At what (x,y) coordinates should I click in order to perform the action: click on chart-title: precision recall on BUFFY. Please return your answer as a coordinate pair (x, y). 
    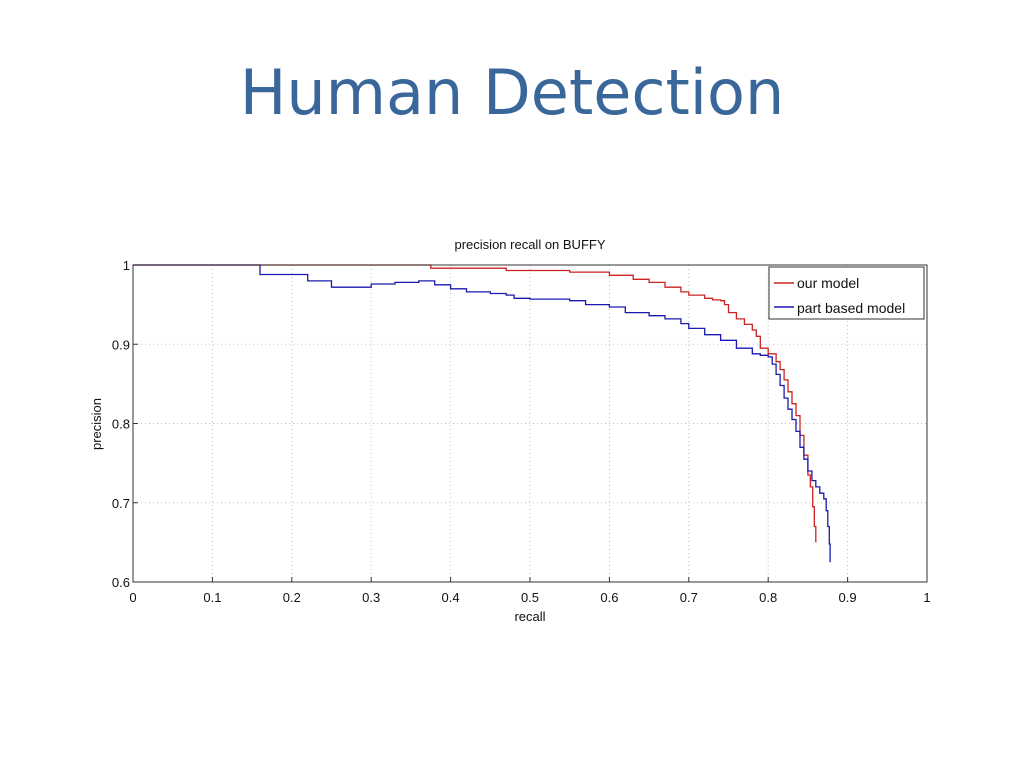
    Looking at the image, I should click on (530, 244).